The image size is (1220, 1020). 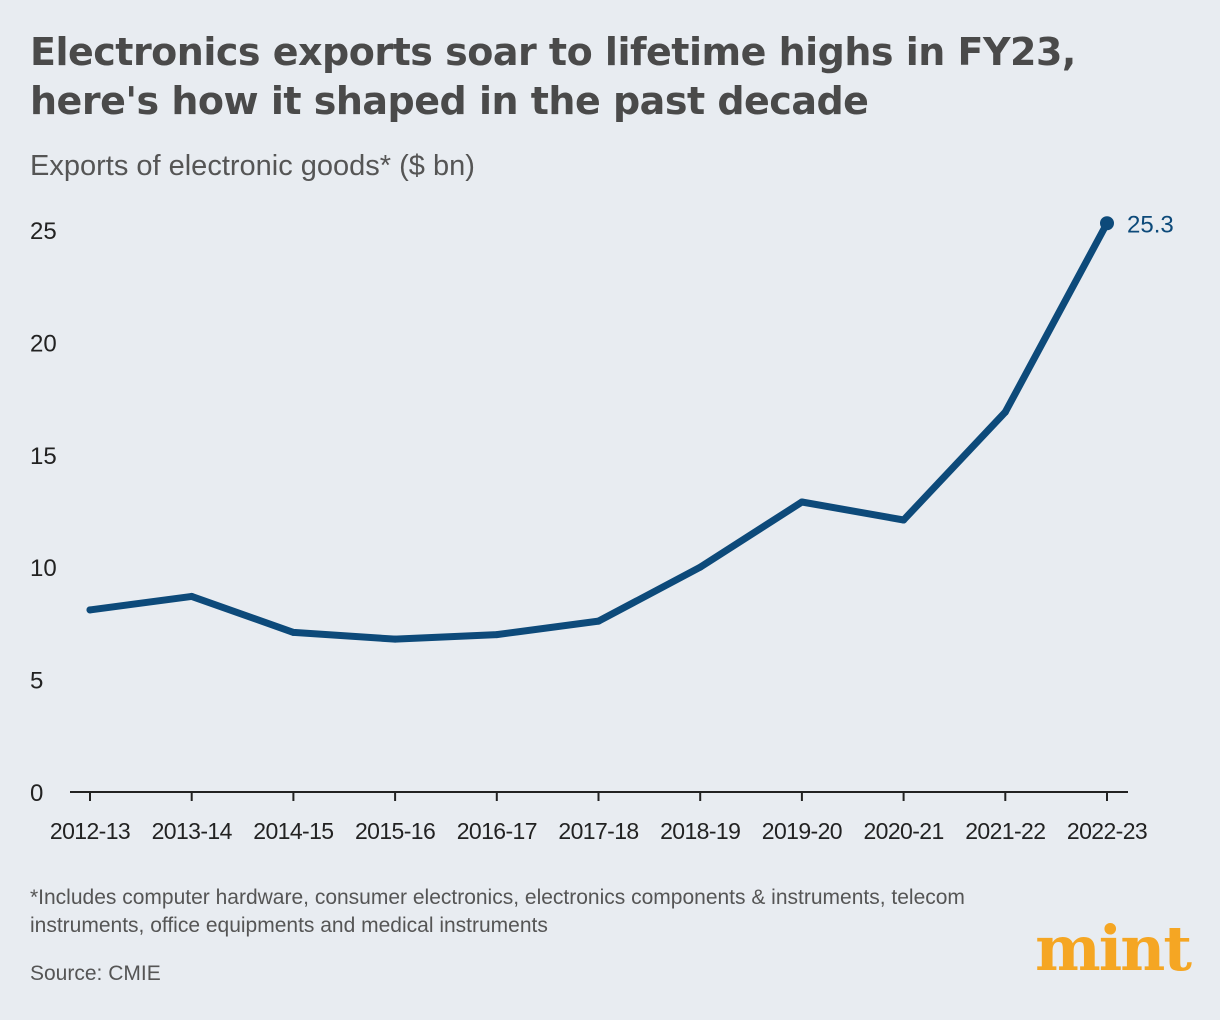 What do you see at coordinates (700, 831) in the screenshot?
I see `x-tick-label-2018-19: 2018-19` at bounding box center [700, 831].